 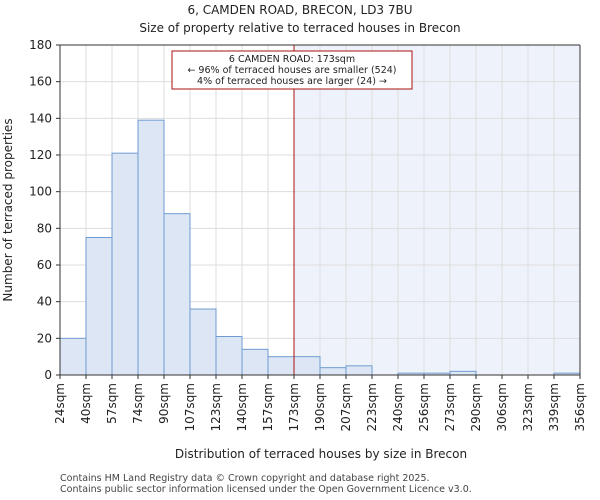 What do you see at coordinates (502, 407) in the screenshot?
I see `x-tick-label-306sqm: 306sqm` at bounding box center [502, 407].